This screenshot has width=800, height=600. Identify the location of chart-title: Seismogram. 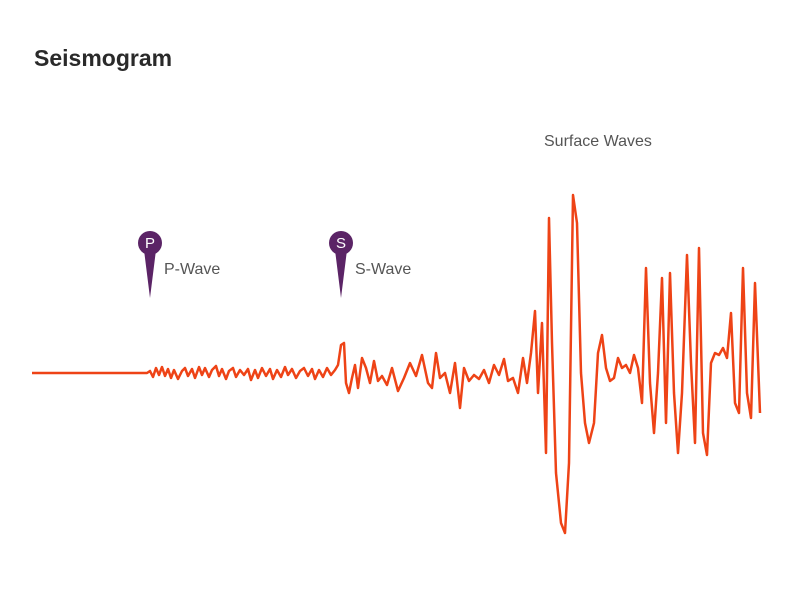
(103, 58).